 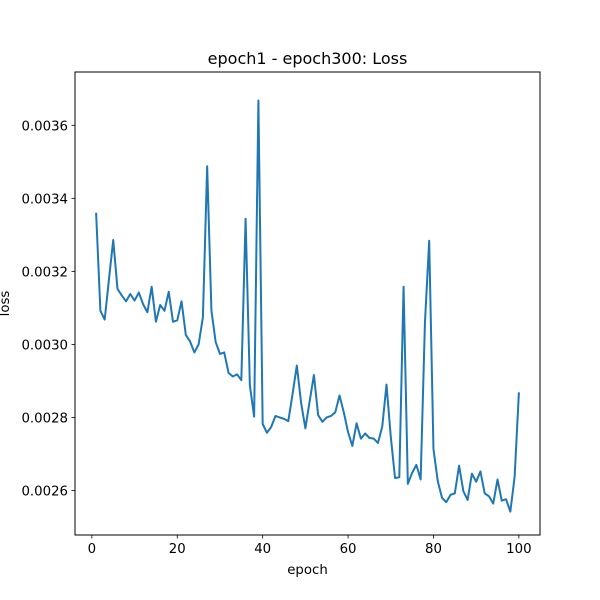 I want to click on y-axis-label: loss, so click(x=6, y=304).